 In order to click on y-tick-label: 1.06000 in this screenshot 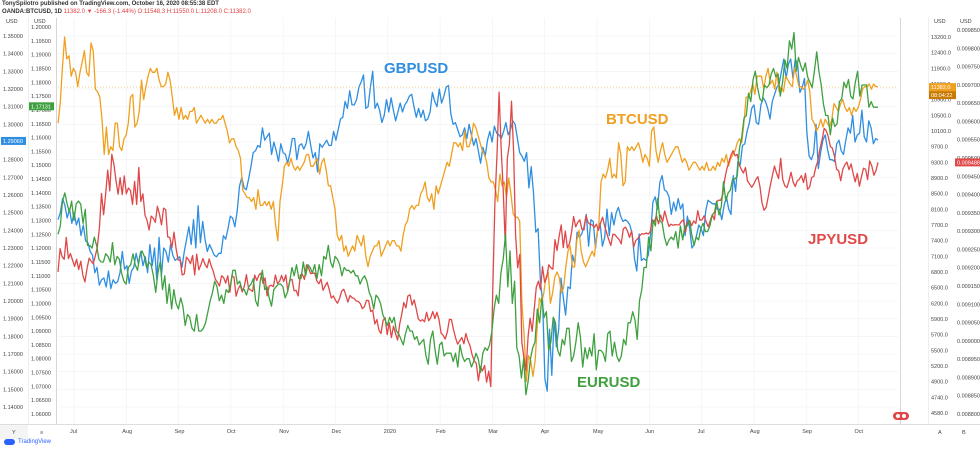, I will do `click(41, 415)`.